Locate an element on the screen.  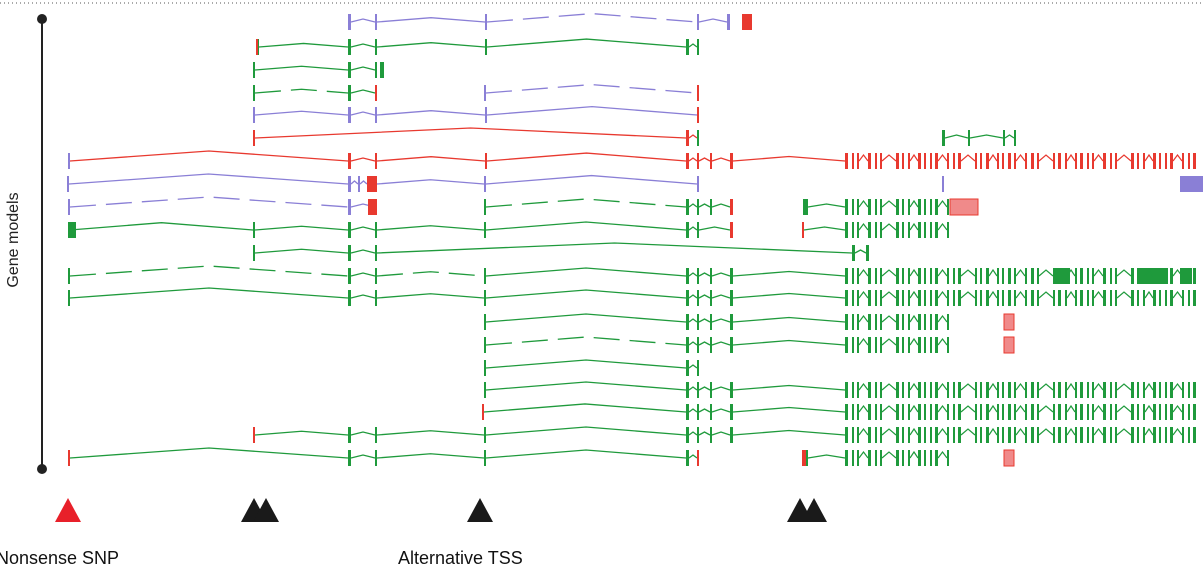
utr-box is located at coordinates (1009, 345).